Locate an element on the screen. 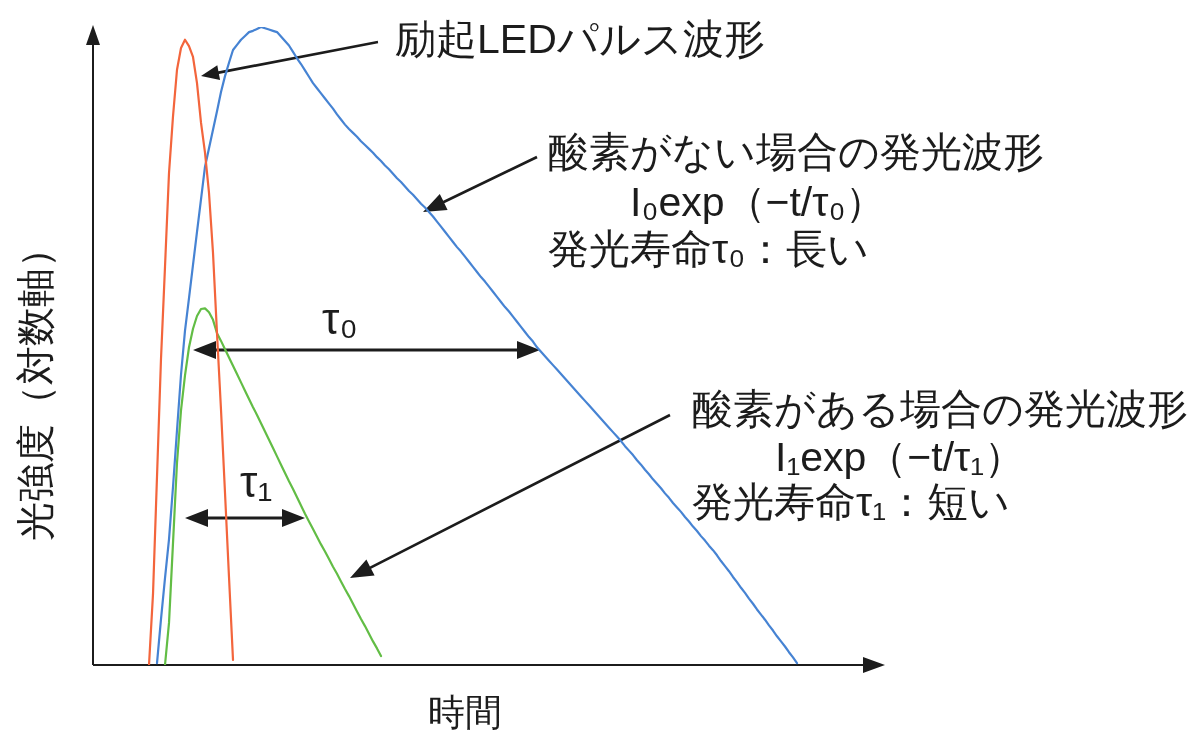  annotation: τ₀ is located at coordinates (340, 319).